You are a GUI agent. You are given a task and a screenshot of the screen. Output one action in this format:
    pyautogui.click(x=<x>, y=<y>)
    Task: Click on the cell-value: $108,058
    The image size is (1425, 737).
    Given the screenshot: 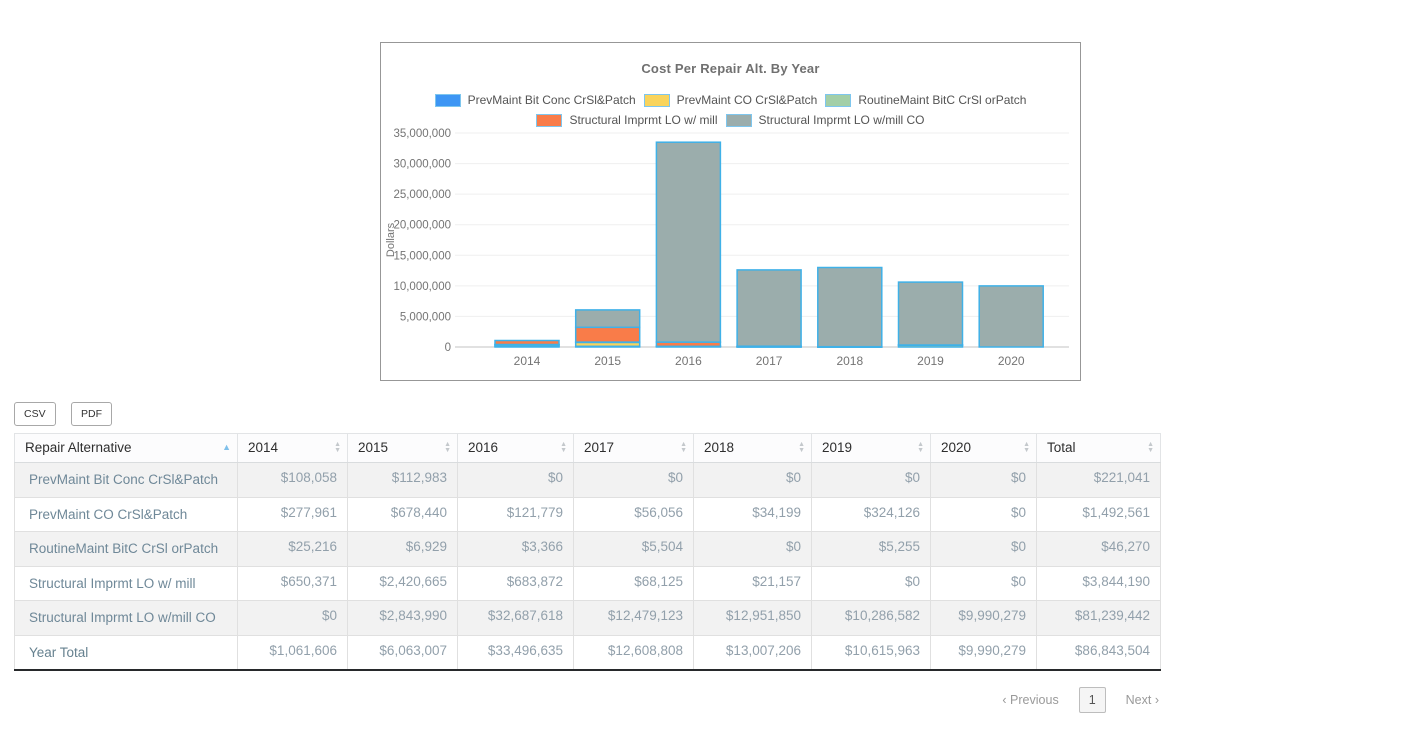 What is the action you would take?
    pyautogui.click(x=292, y=480)
    